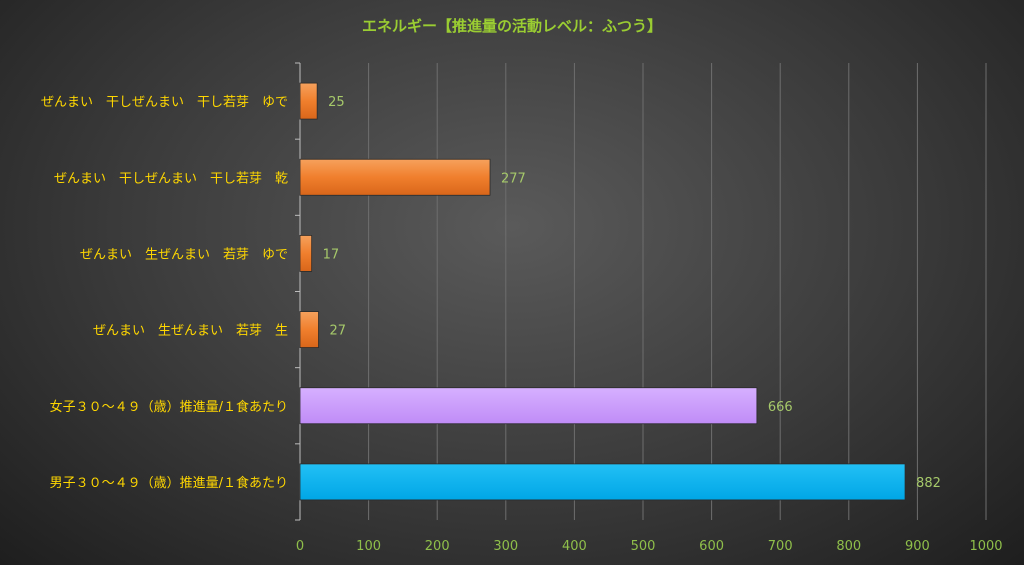 The image size is (1024, 565). I want to click on data-label: 666, so click(780, 407).